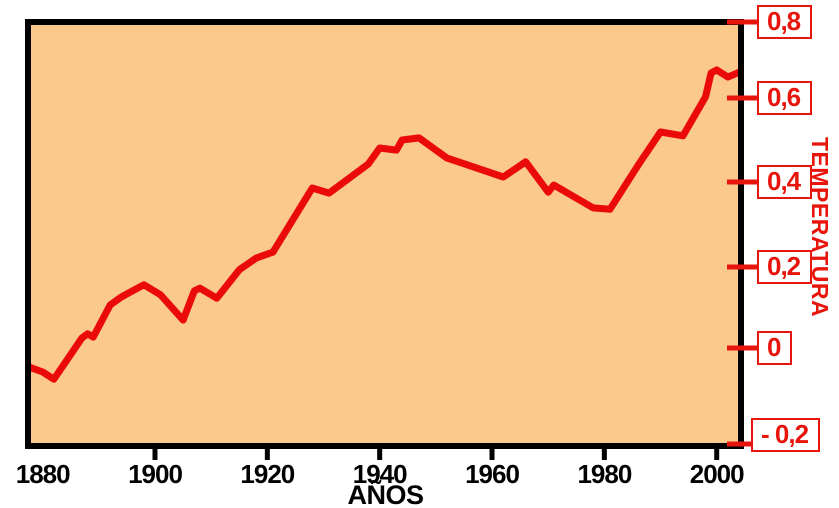  Describe the element at coordinates (380, 474) in the screenshot. I see `x-tick-label-1940: 1940` at that location.